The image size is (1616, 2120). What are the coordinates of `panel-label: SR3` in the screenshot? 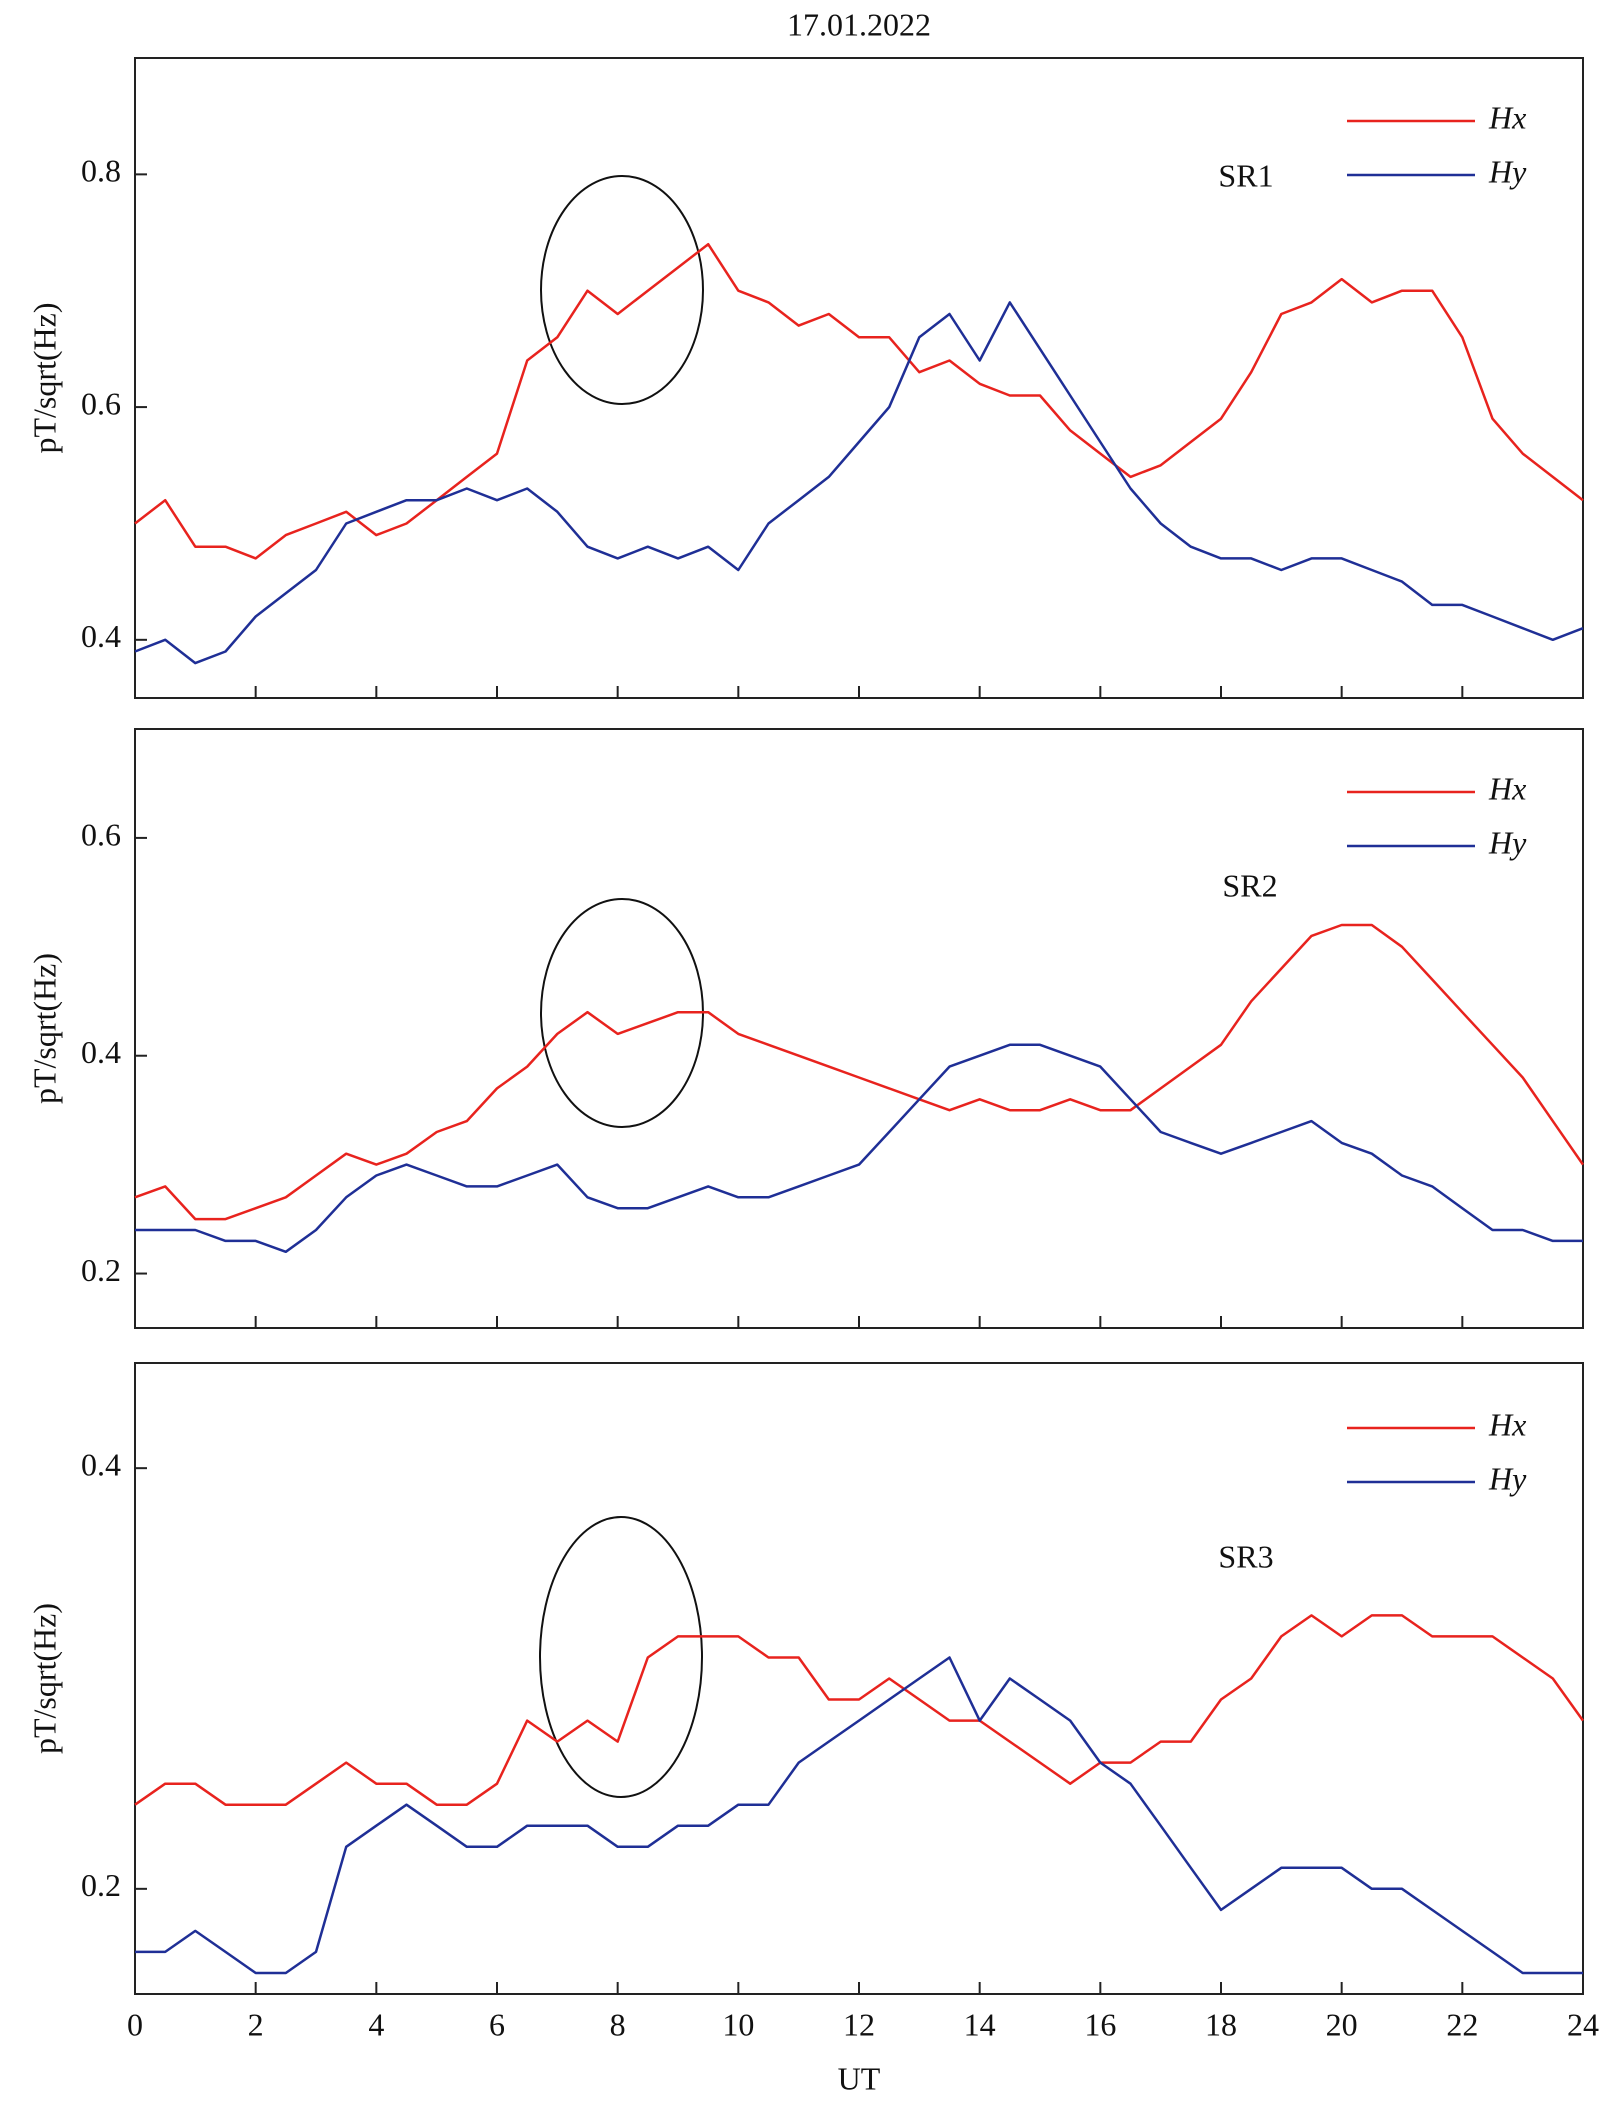 It's located at (1245, 1556).